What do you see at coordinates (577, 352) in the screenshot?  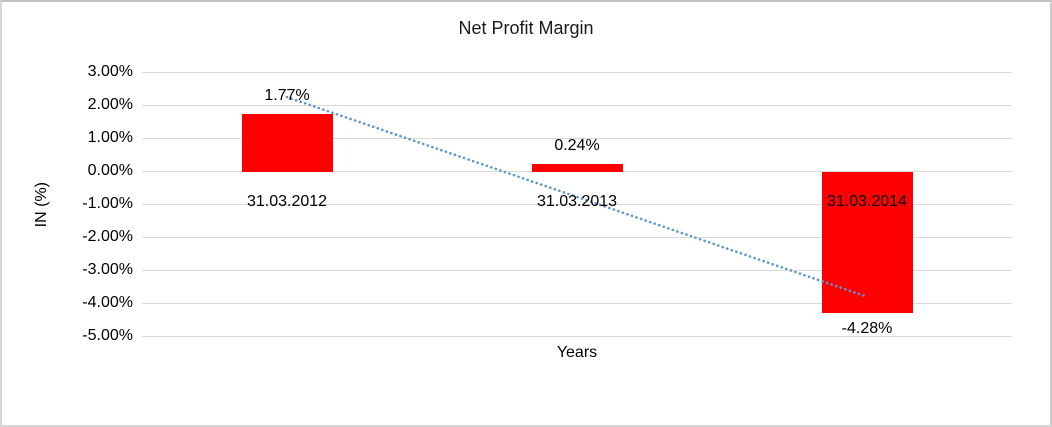 I see `x-axis-title: Years` at bounding box center [577, 352].